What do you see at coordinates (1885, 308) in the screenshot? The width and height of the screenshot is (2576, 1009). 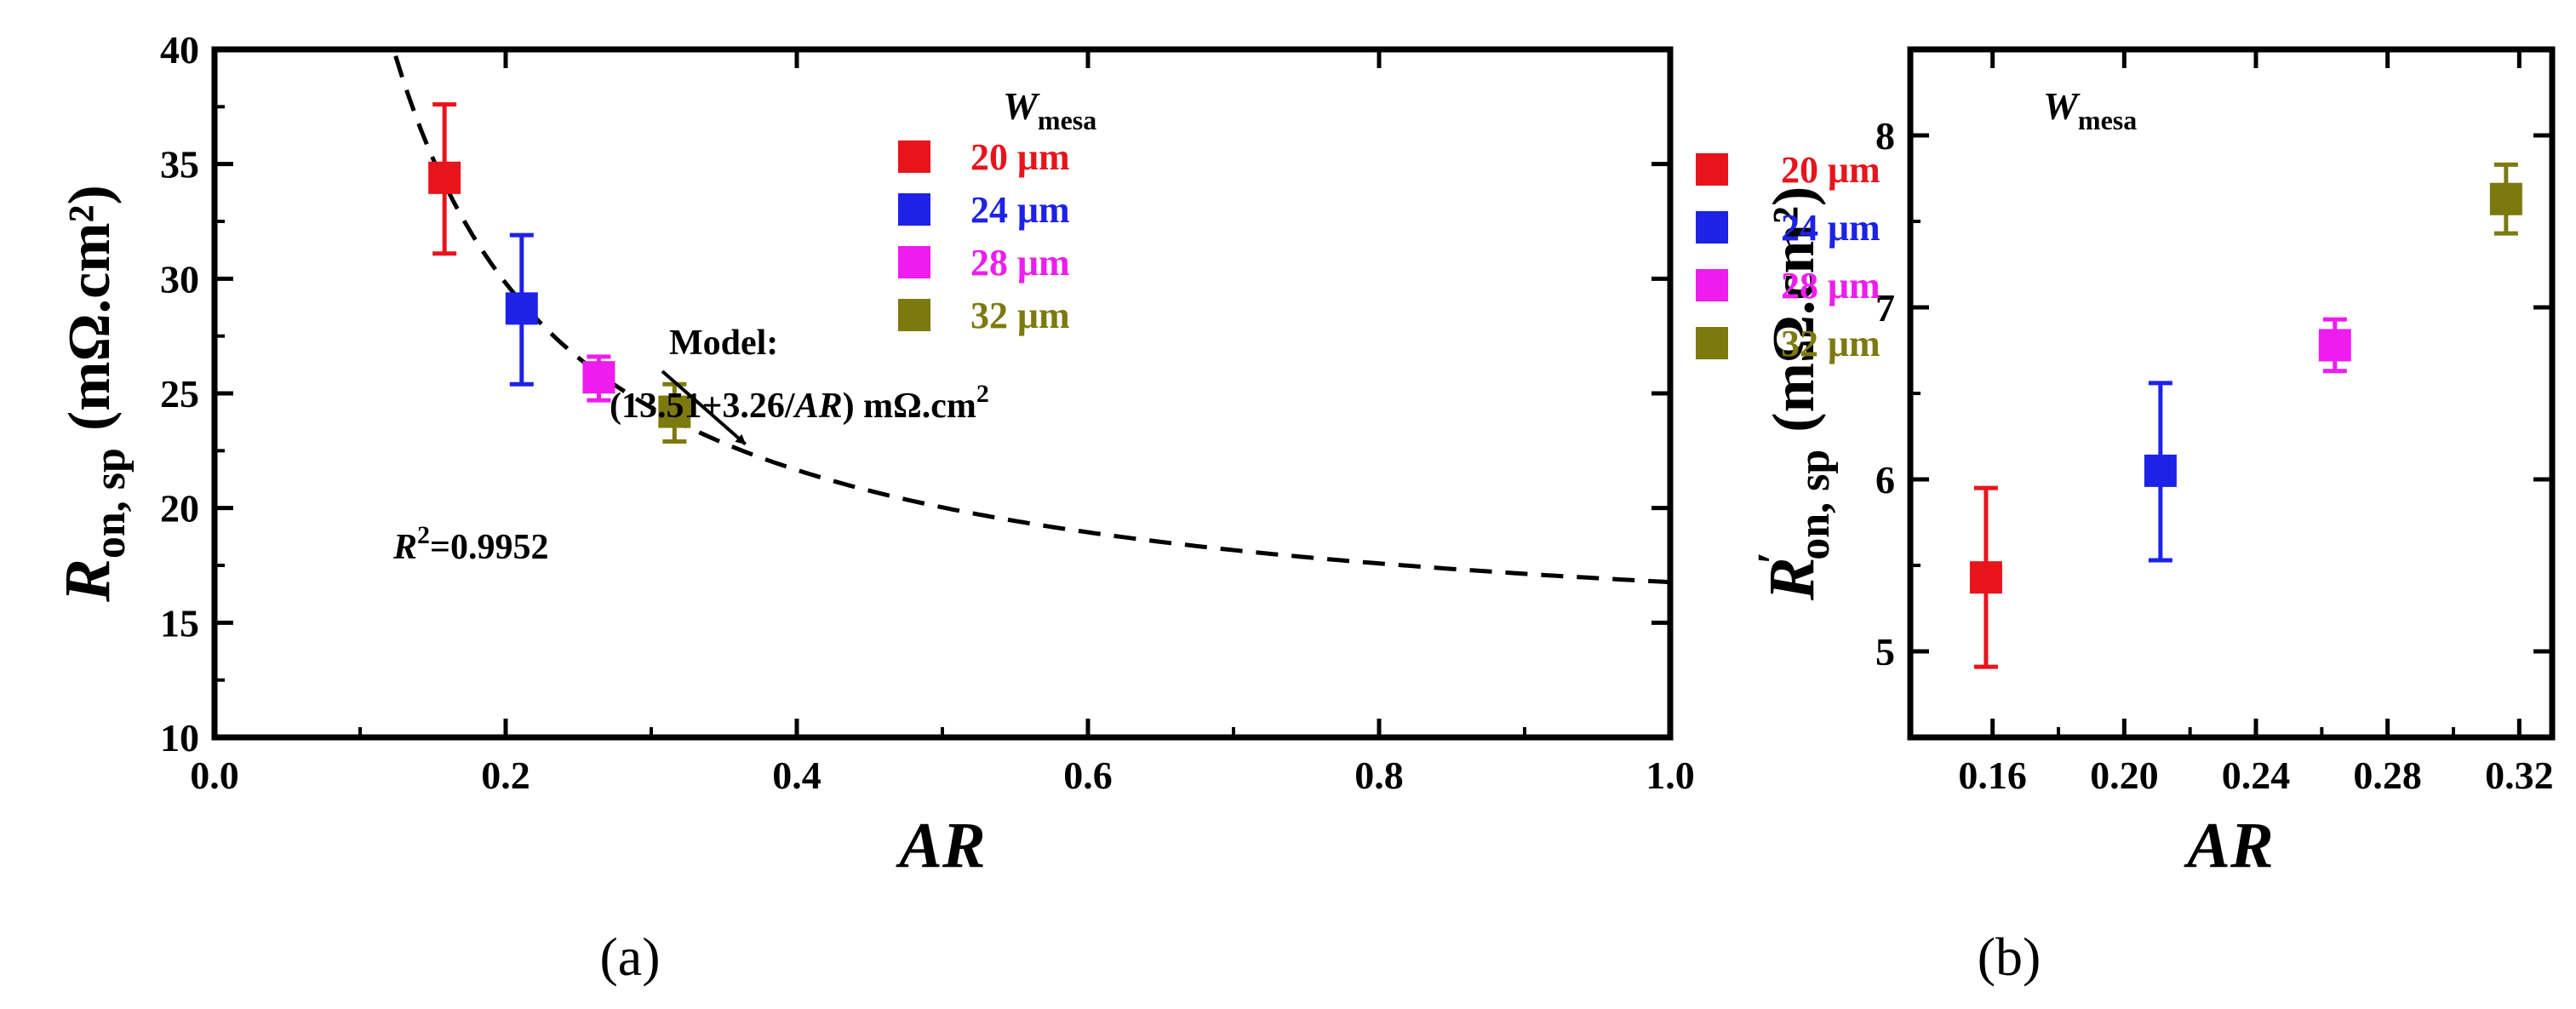 I see `y-tick-label: 7` at bounding box center [1885, 308].